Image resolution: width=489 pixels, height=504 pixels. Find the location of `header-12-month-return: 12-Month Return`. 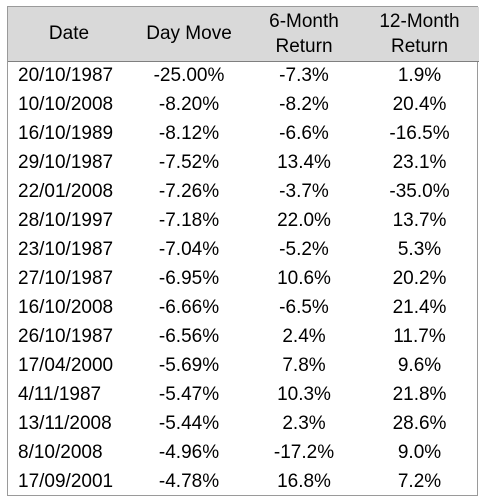

header-12-month-return: 12-Month Return is located at coordinates (419, 33).